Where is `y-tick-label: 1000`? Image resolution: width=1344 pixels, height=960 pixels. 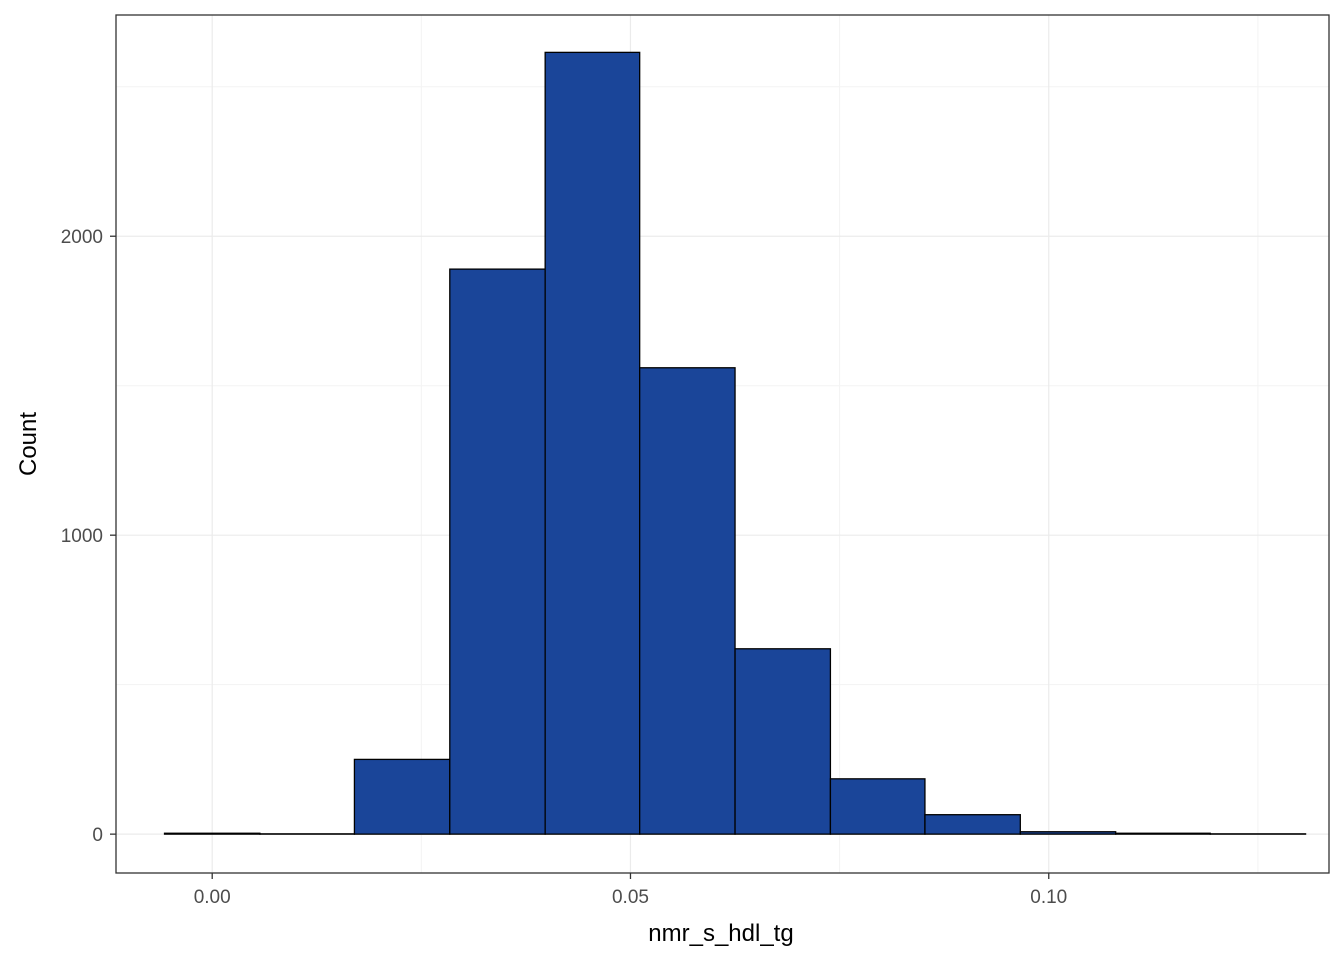
y-tick-label: 1000 is located at coordinates (82, 536).